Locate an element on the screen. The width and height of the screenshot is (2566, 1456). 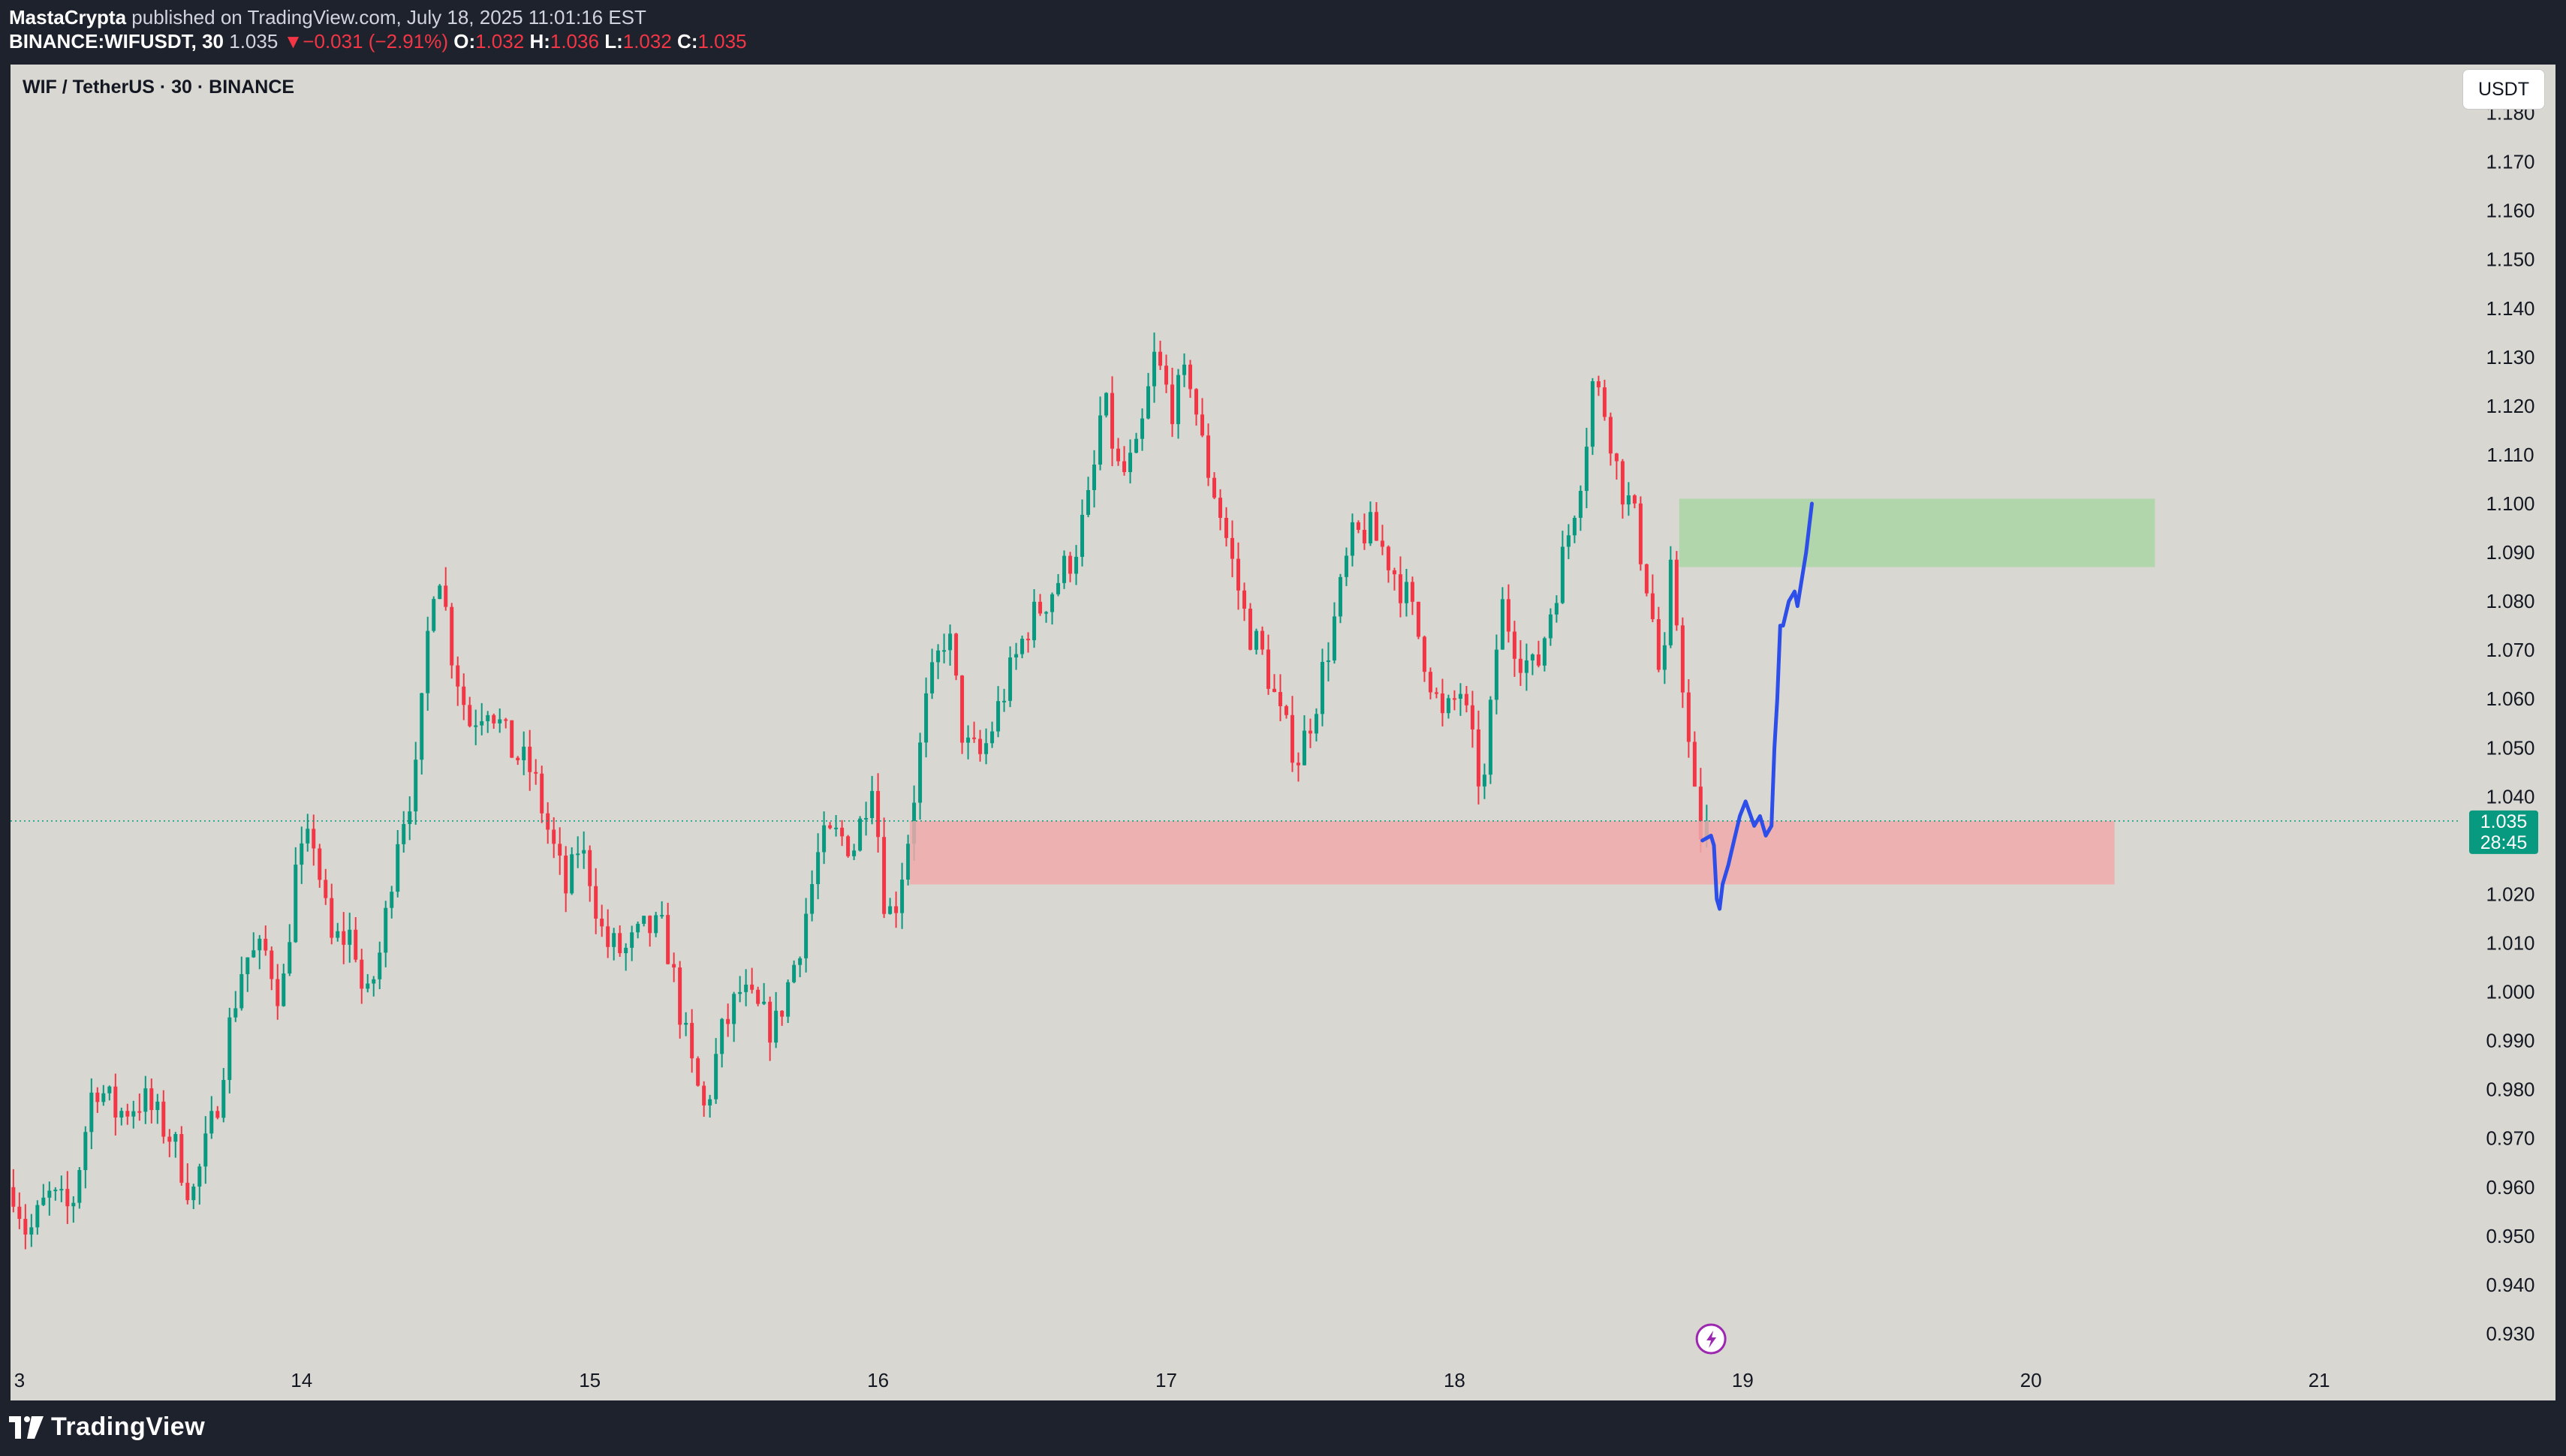
price-tick-label: 0.950 is located at coordinates (2510, 1236).